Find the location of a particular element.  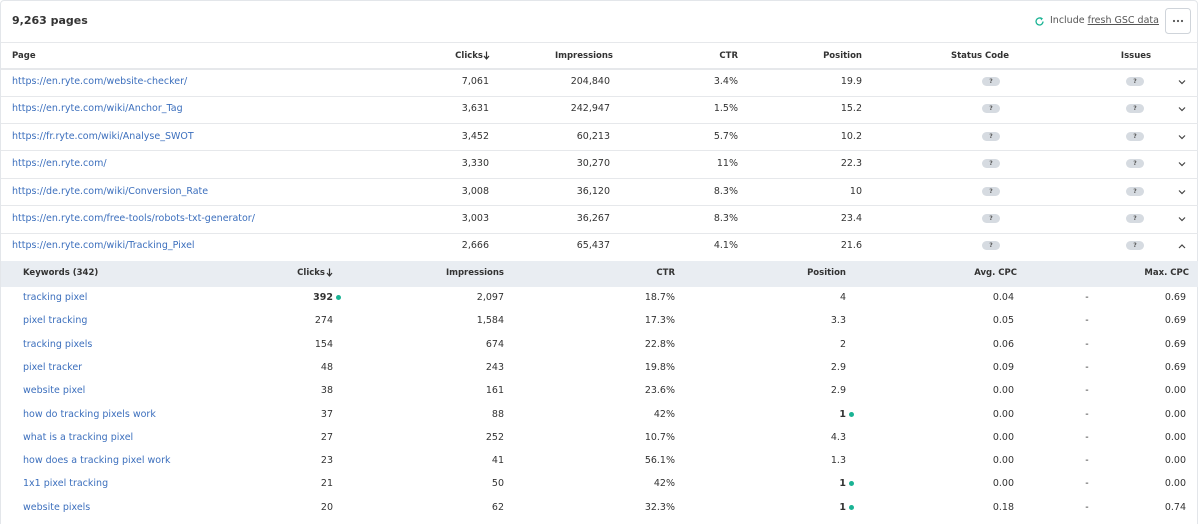

keyword-link: website pixel is located at coordinates (54, 391).